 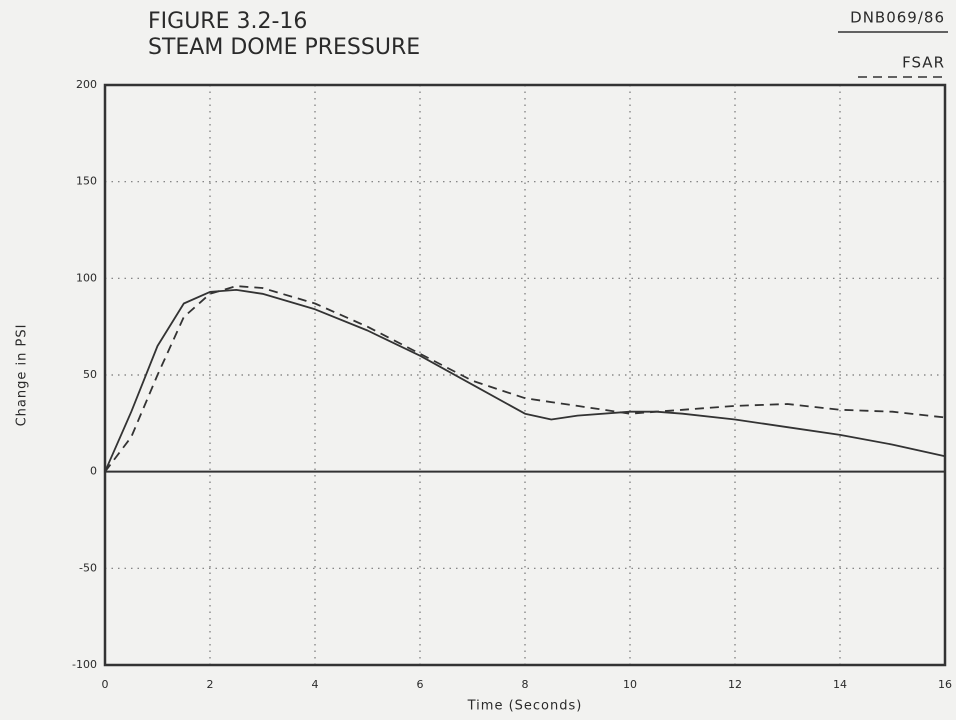 What do you see at coordinates (945, 684) in the screenshot?
I see `x-tick-label: 16` at bounding box center [945, 684].